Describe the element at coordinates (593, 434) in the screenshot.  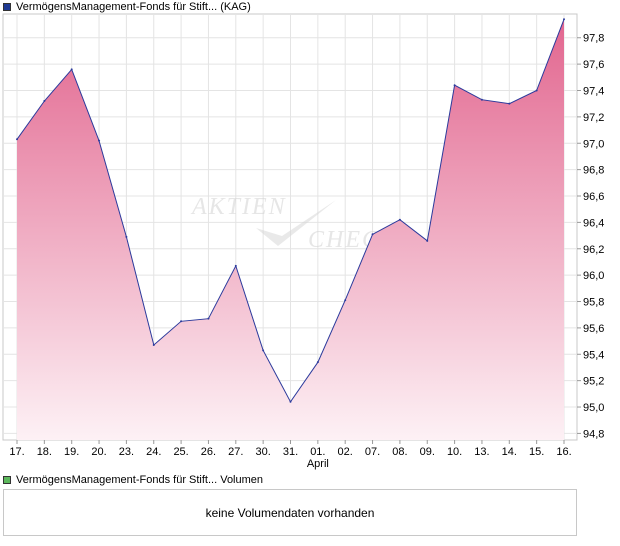
I see `y-tick-label: 94,8` at that location.